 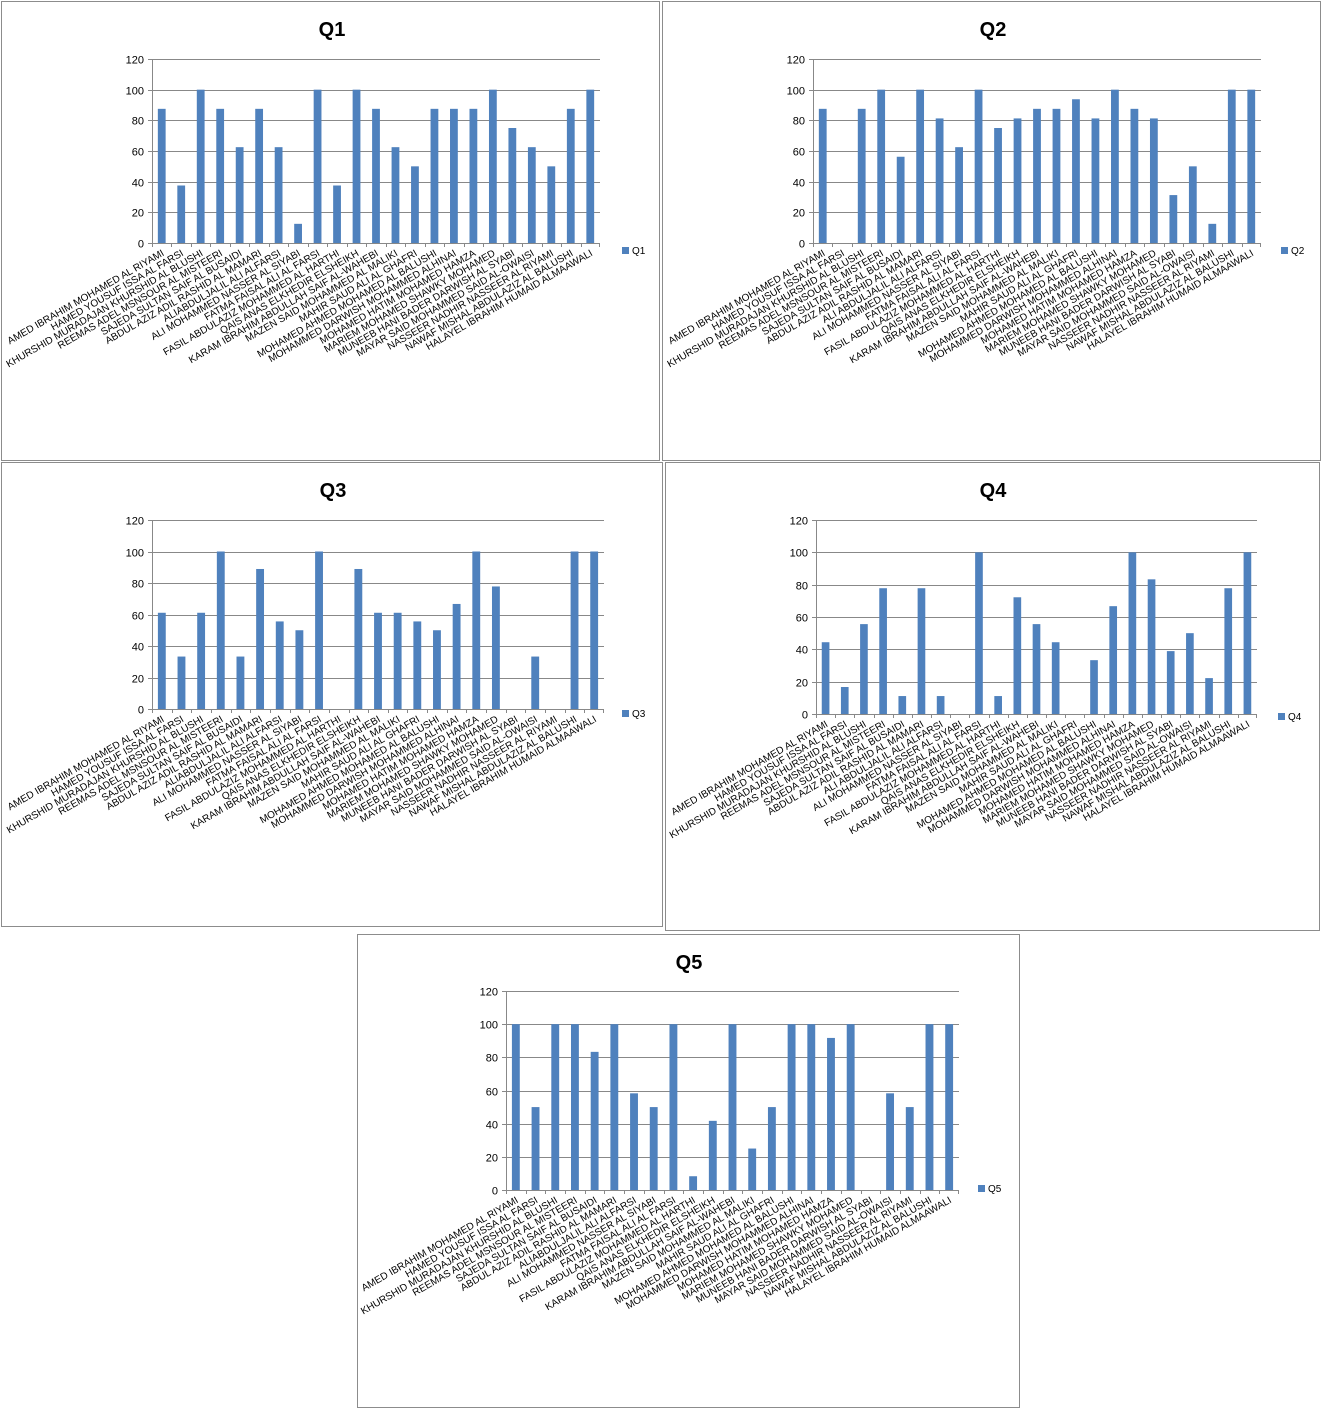 What do you see at coordinates (639, 714) in the screenshot?
I see `legend-label: Q3` at bounding box center [639, 714].